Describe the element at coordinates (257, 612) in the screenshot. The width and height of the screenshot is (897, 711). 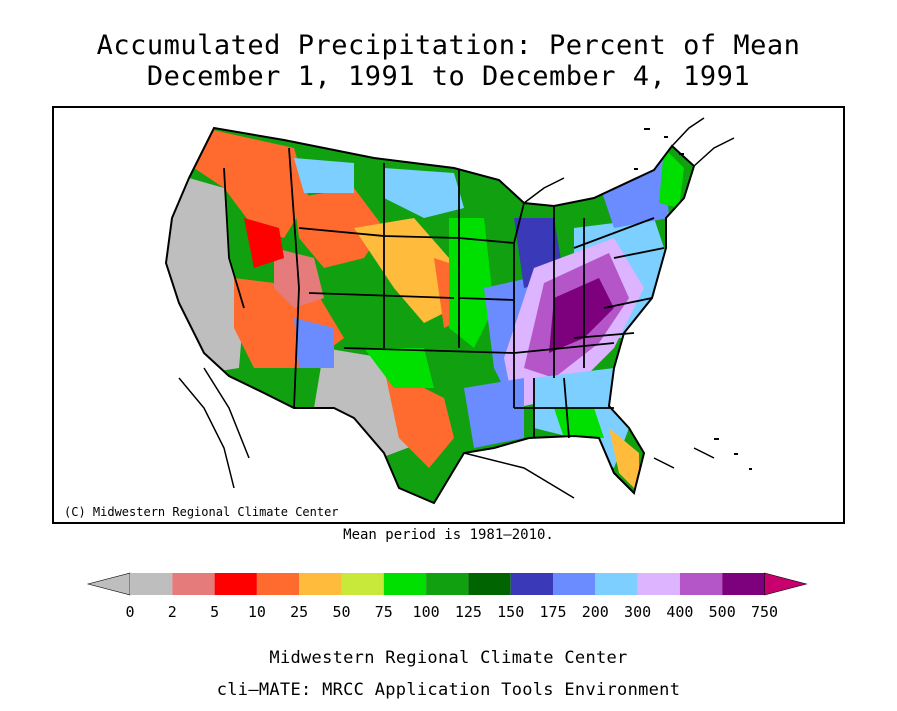
I see `legend-tick-label: 10` at that location.